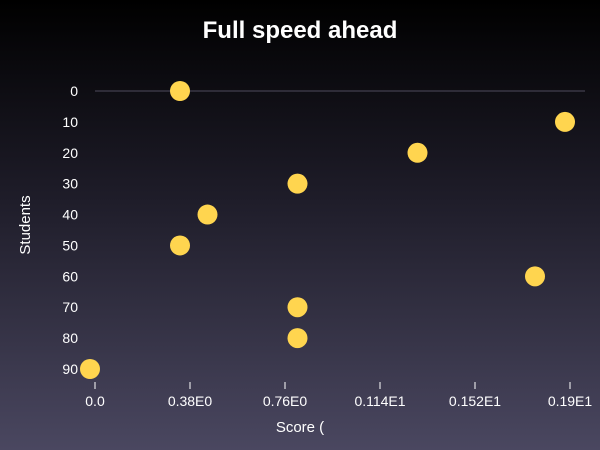 This screenshot has height=450, width=600. Describe the element at coordinates (70, 215) in the screenshot. I see `y-tick-label: 40` at that location.